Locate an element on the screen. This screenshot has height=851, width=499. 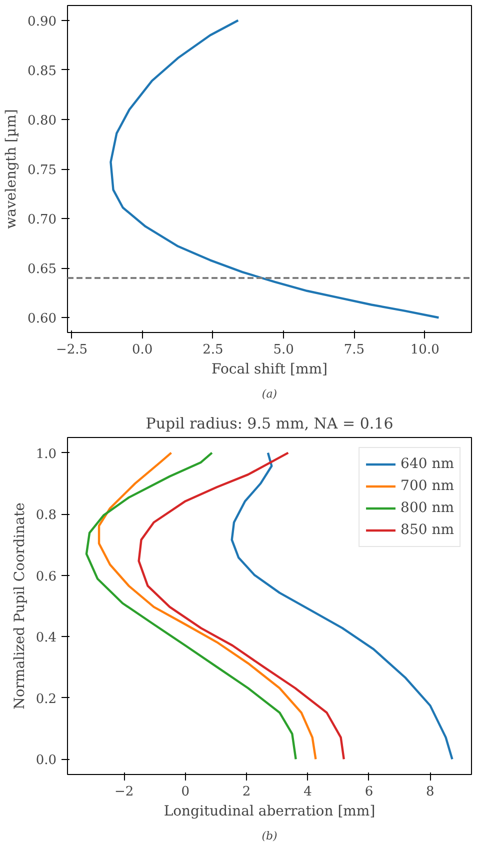
x-tick-label: 4 is located at coordinates (308, 792).